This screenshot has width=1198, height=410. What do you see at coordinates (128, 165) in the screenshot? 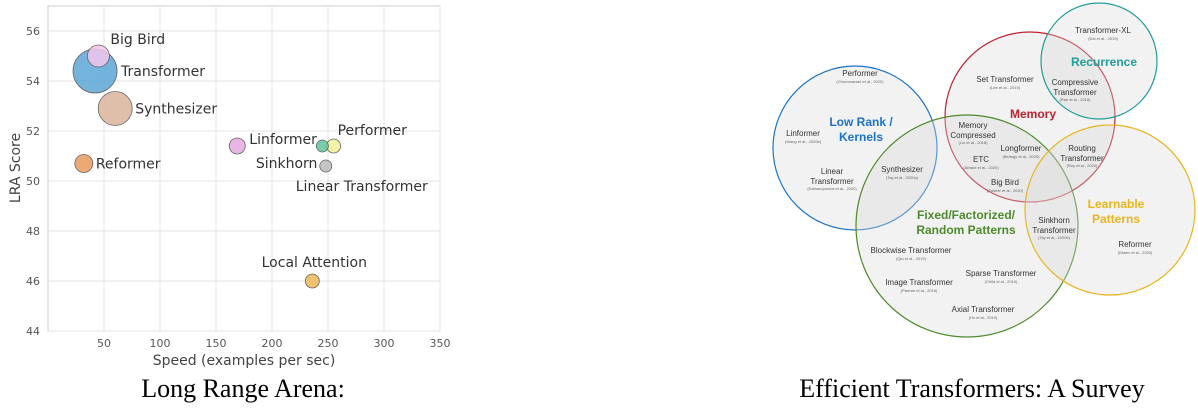
I see `label-reformer: Reformer` at bounding box center [128, 165].